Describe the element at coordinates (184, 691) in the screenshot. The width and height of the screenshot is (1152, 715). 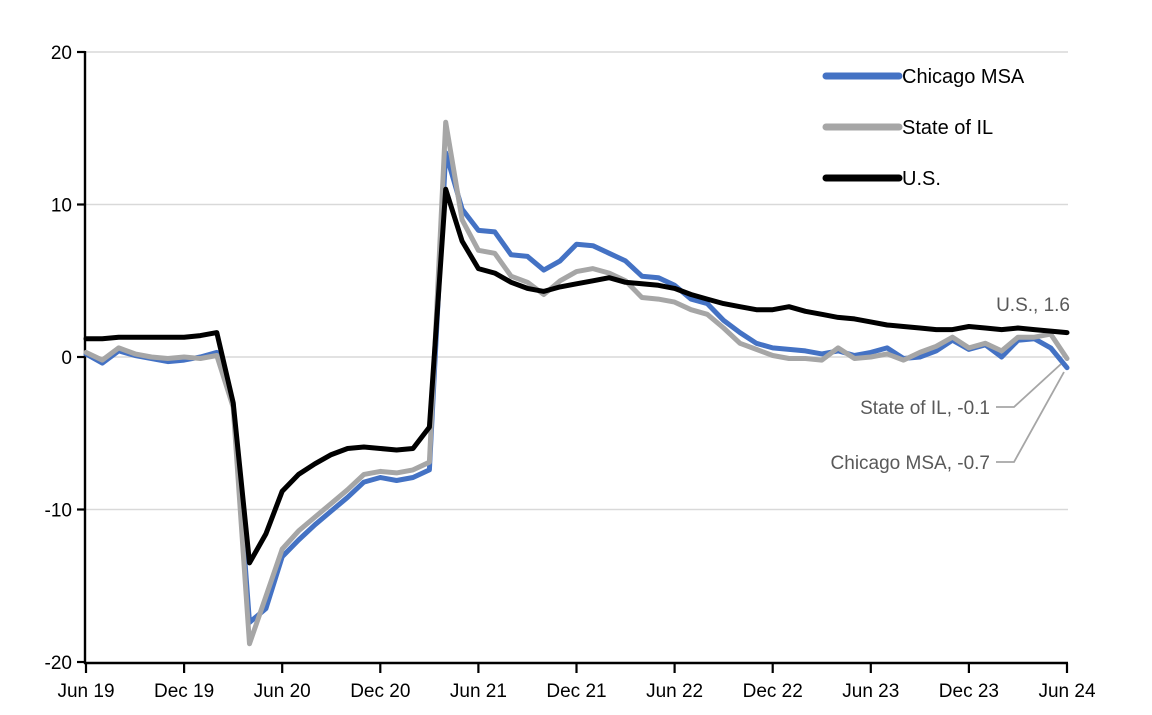
I see `x-tick-label: Dec 19` at that location.